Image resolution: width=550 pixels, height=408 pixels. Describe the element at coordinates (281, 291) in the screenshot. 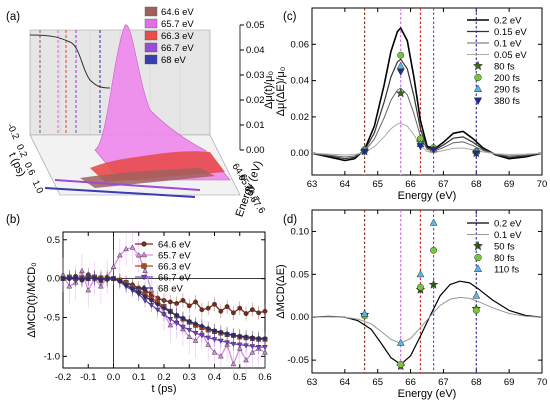

I see `y-axis-label: ΔMCD(ΔE)` at that location.